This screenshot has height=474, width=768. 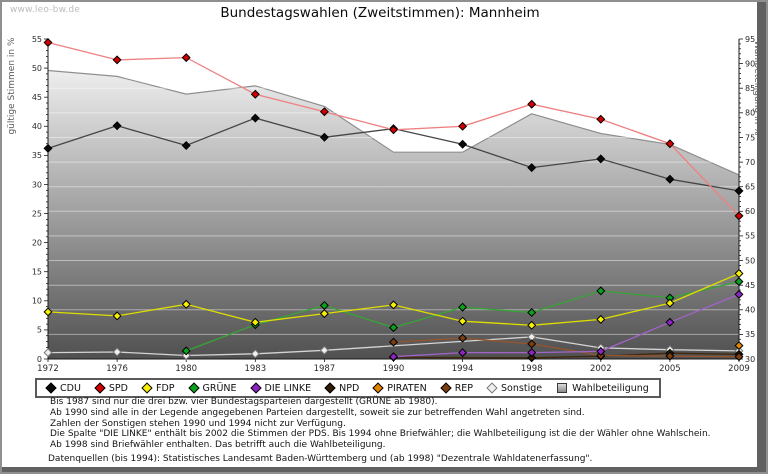 What do you see at coordinates (70, 388) in the screenshot?
I see `legend-label: CDU` at bounding box center [70, 388].